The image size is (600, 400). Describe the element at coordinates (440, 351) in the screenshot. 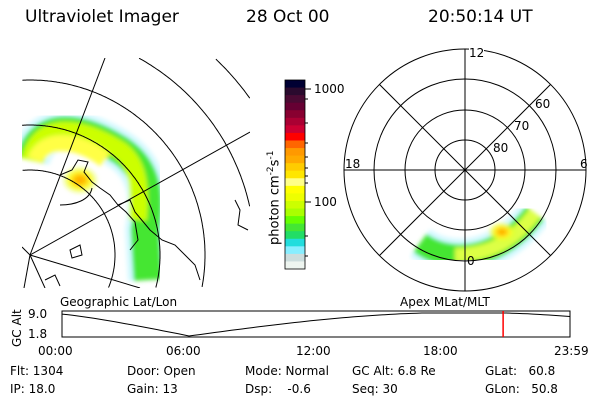

I see `alt-xtick-18: 18:00` at that location.